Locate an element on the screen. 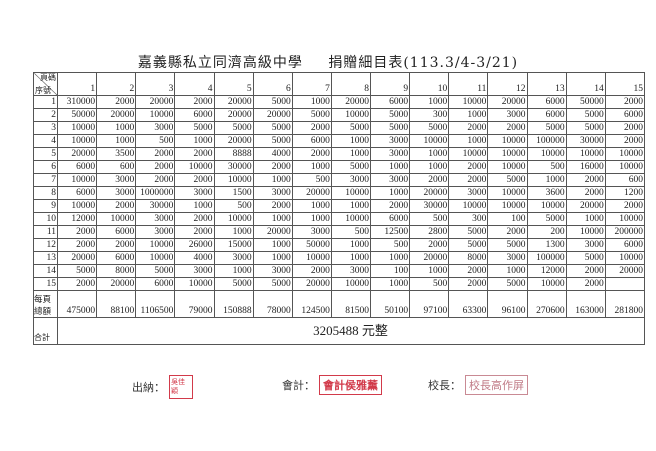 This screenshot has width=656, height=451. amount-cell: 50000 is located at coordinates (77, 115).